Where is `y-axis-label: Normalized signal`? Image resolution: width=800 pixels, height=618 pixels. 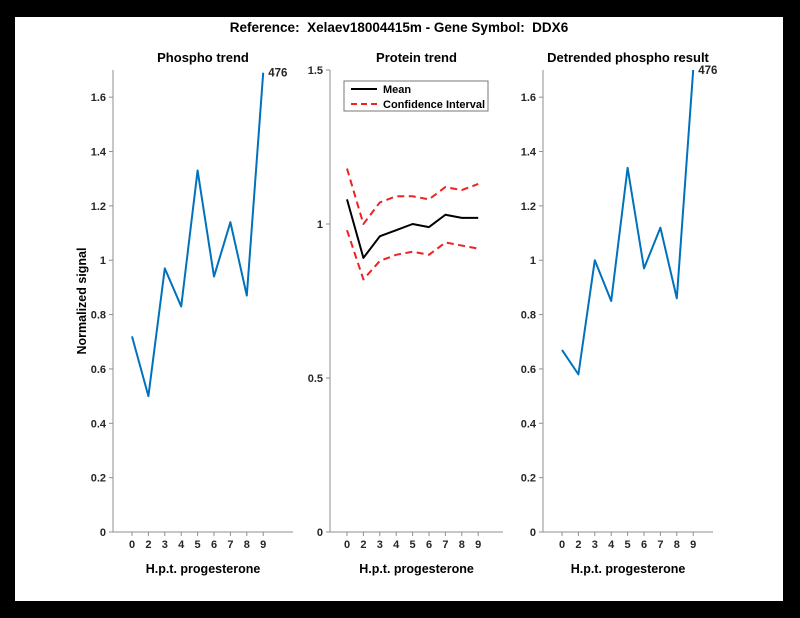 y-axis-label: Normalized signal is located at coordinates (82, 301).